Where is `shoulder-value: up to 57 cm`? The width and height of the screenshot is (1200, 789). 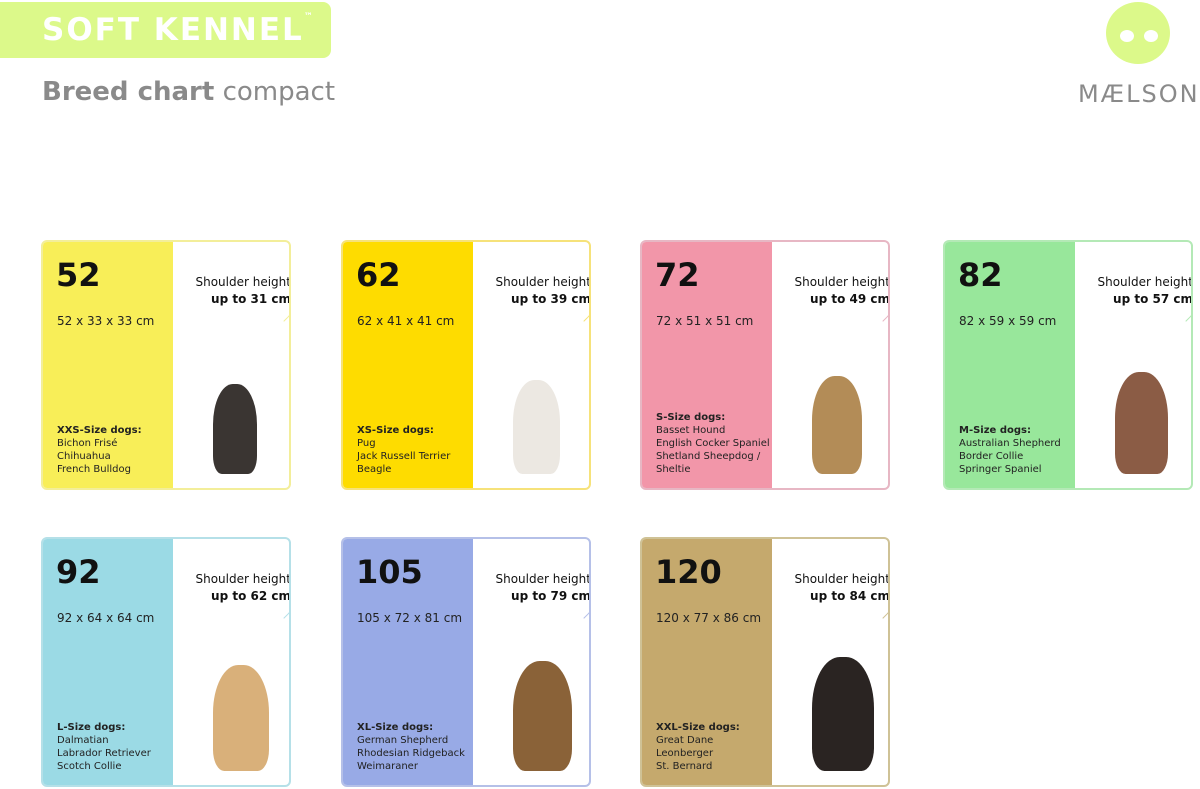
shoulder-value: up to 57 cm is located at coordinates (1153, 299).